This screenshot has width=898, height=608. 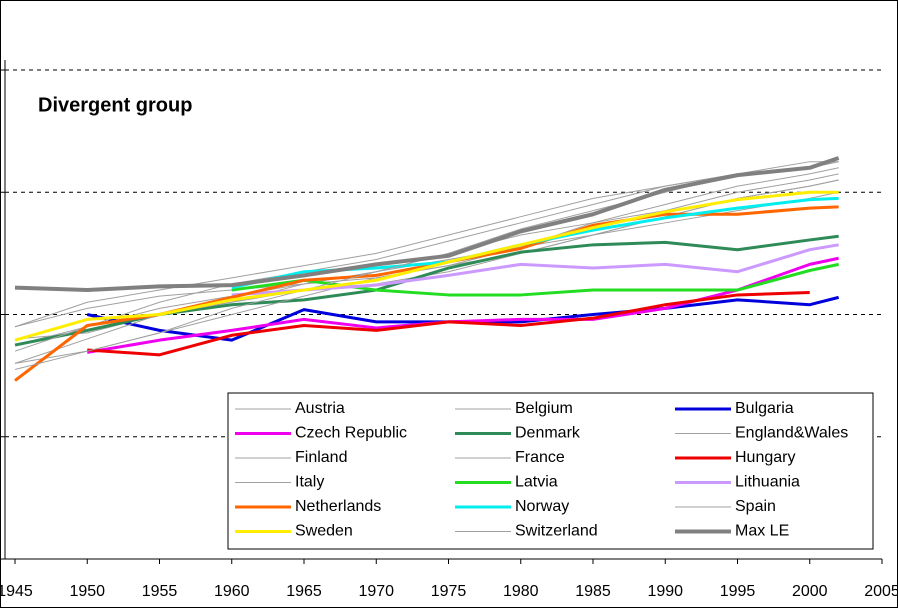 What do you see at coordinates (755, 506) in the screenshot?
I see `legend-label: Spain` at bounding box center [755, 506].